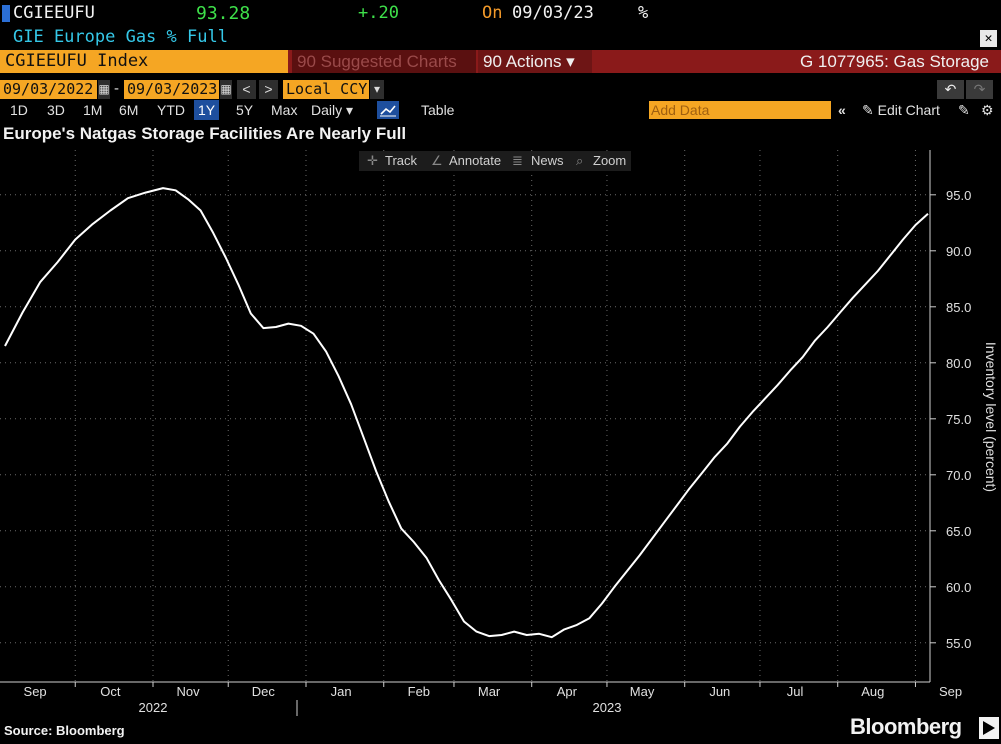 The height and width of the screenshot is (744, 1001). What do you see at coordinates (740, 110) in the screenshot?
I see `add-data-input: Add Data` at bounding box center [740, 110].